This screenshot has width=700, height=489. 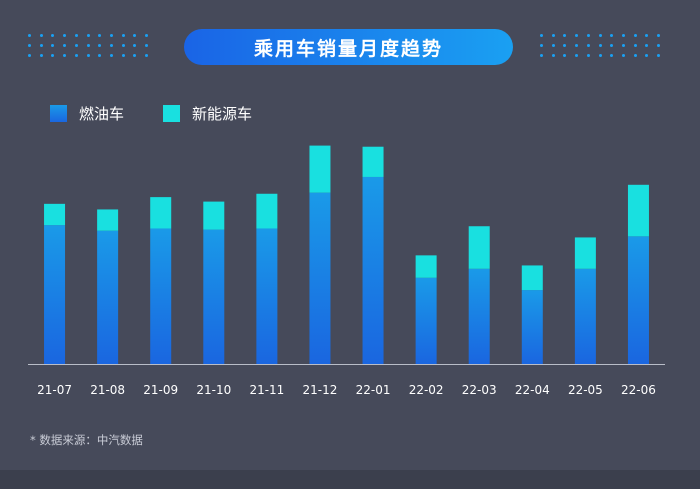 What do you see at coordinates (350, 479) in the screenshot?
I see `bottom-strip` at bounding box center [350, 479].